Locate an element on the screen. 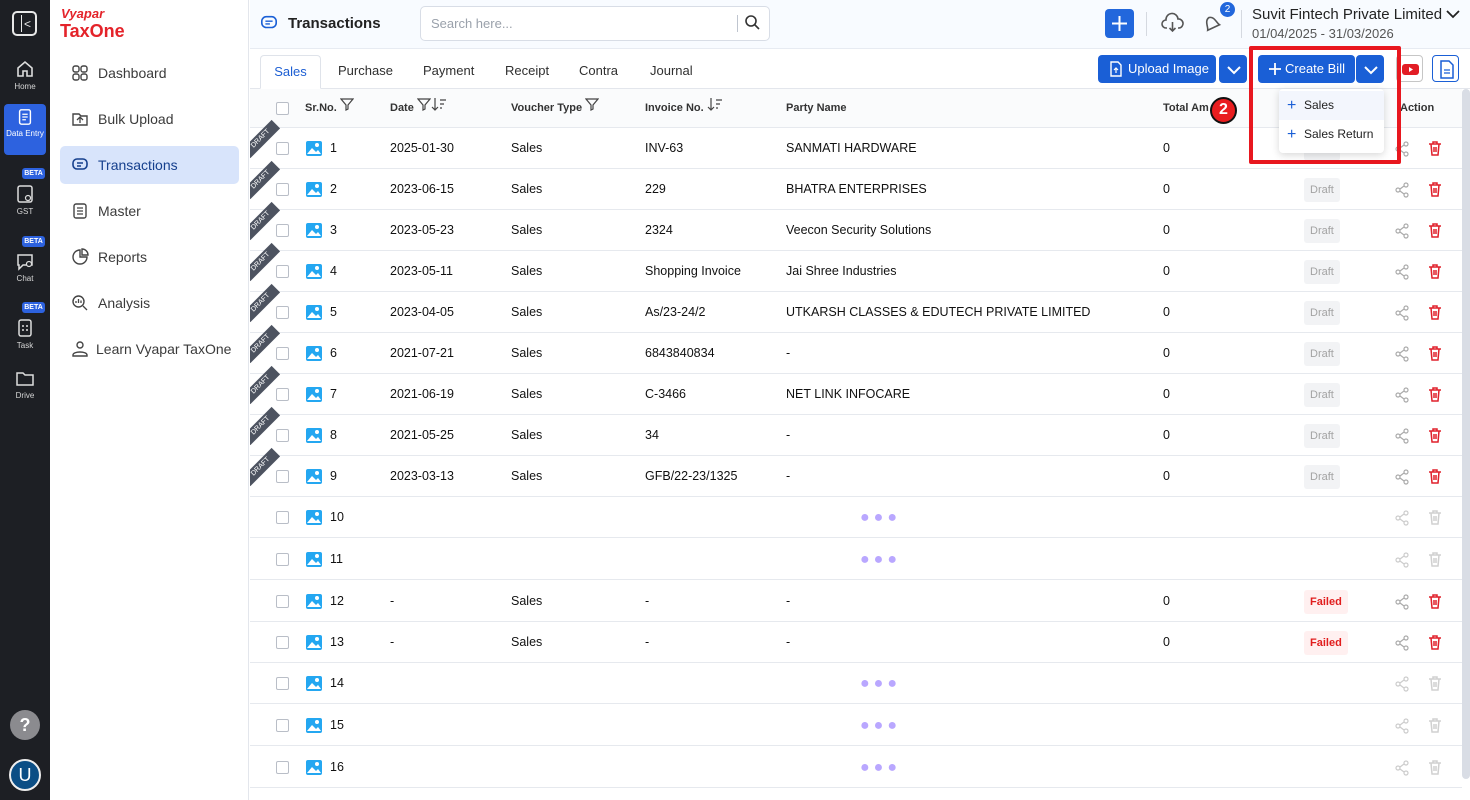  tab-purchase: Purchase is located at coordinates (365, 70).